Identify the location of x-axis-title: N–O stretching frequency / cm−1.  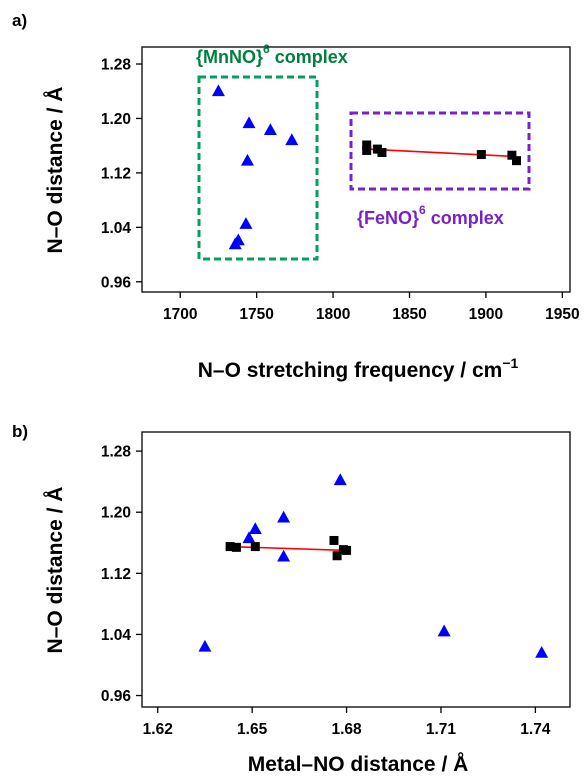
(358, 368).